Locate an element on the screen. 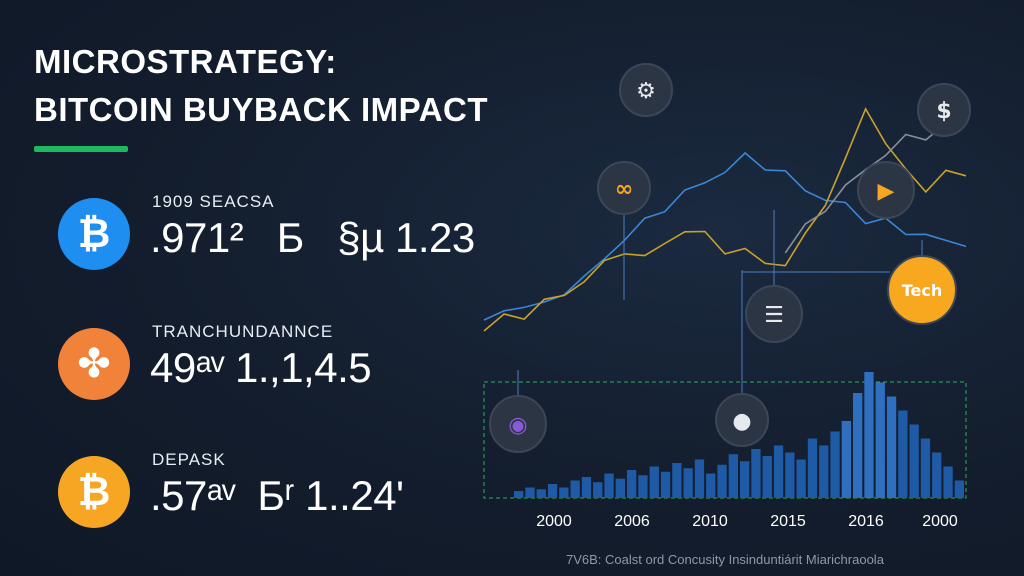  title-line-2: BITCOIN BUYBACK IMPACT is located at coordinates (261, 109).